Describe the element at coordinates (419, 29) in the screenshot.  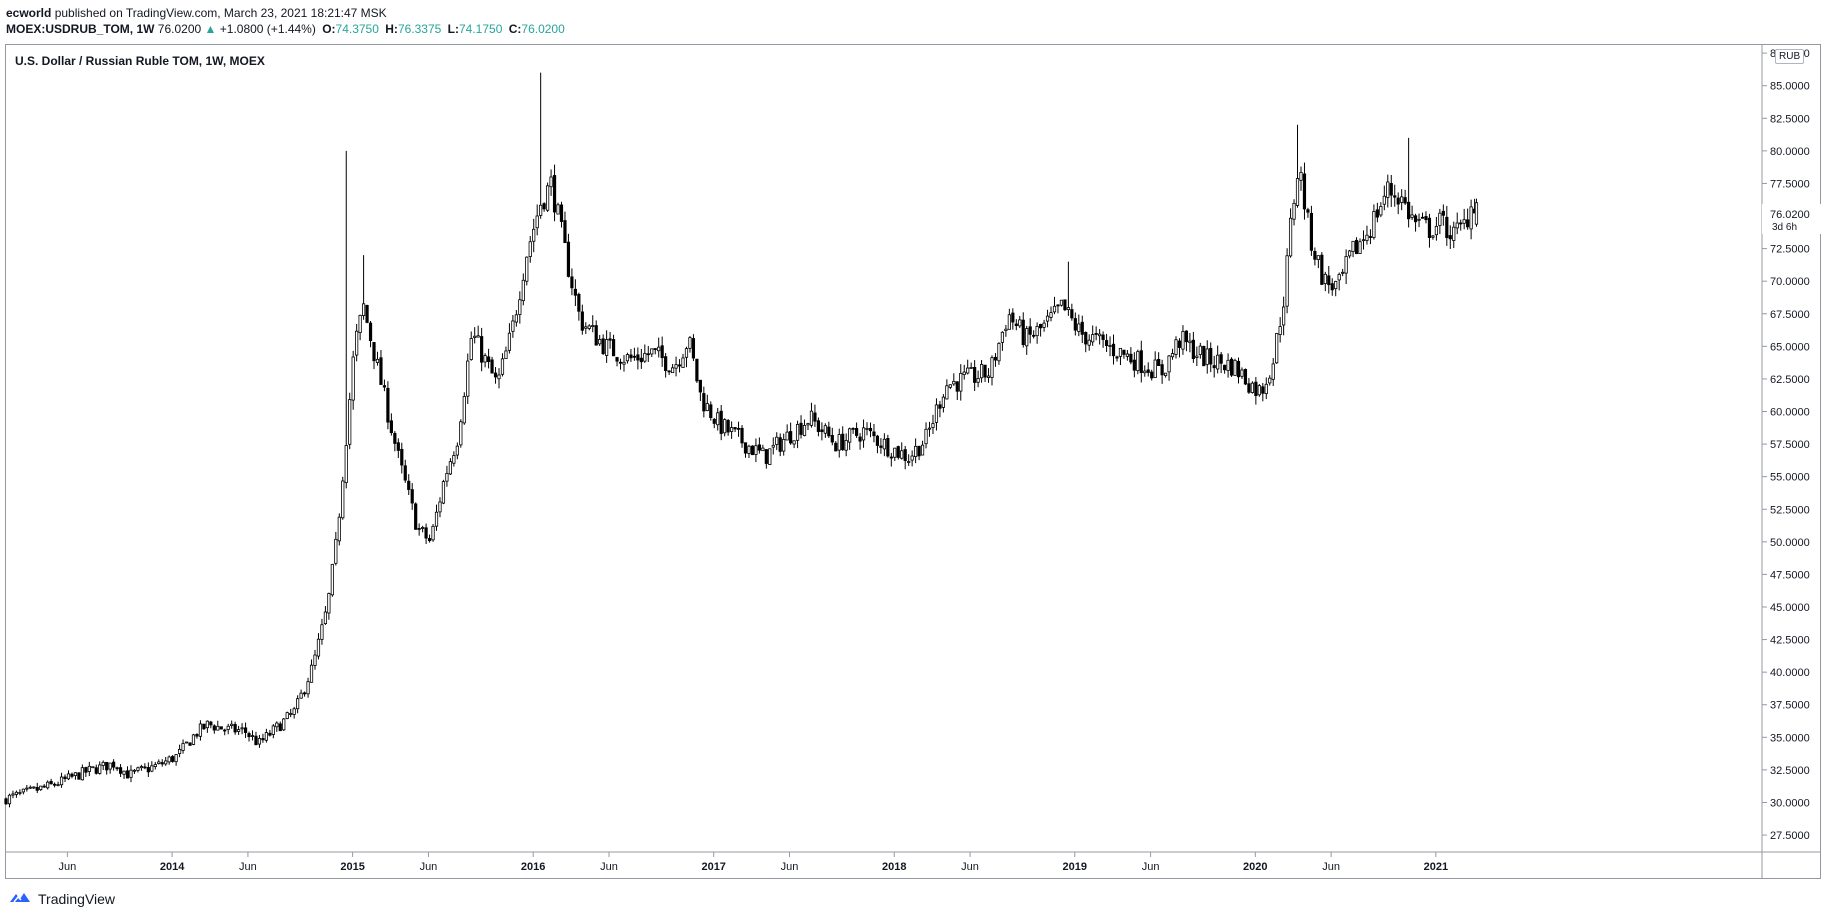
I see `high-value: 76.3375` at that location.